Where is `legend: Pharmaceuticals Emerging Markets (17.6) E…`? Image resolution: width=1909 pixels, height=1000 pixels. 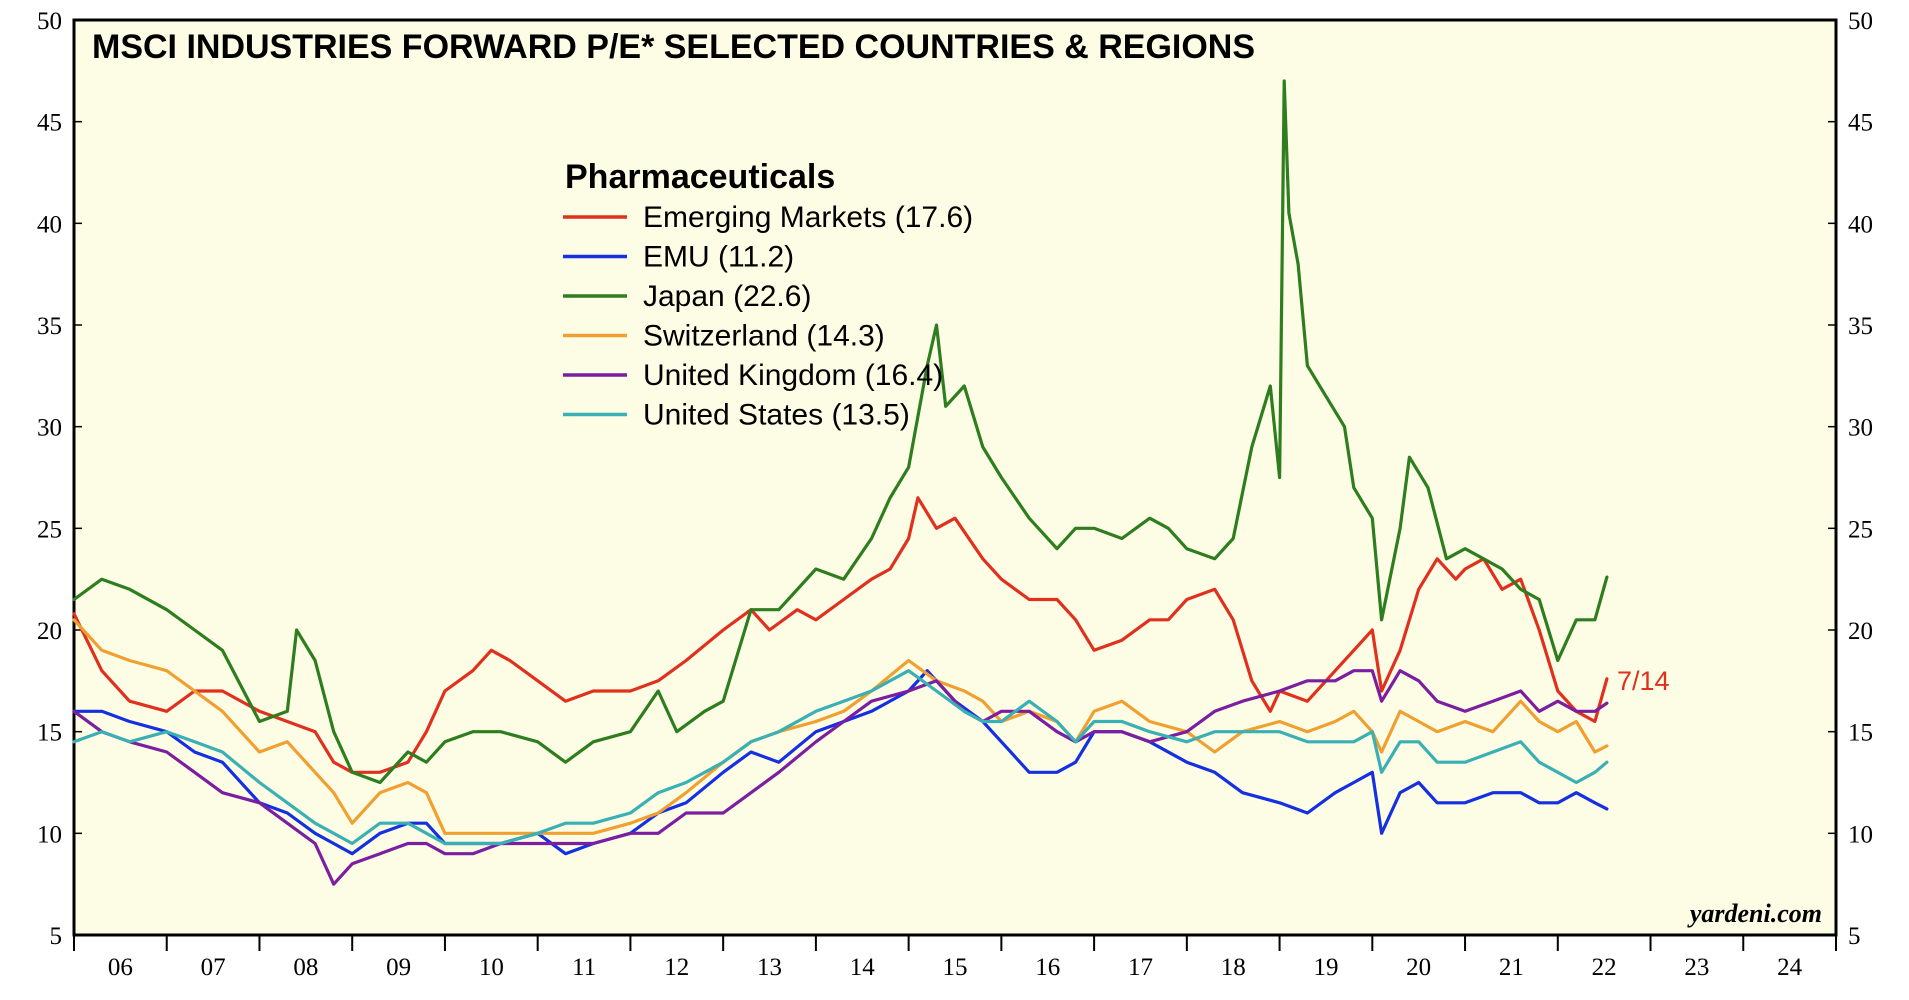
legend: Pharmaceuticals Emerging Markets (17.6) E… is located at coordinates (768, 295).